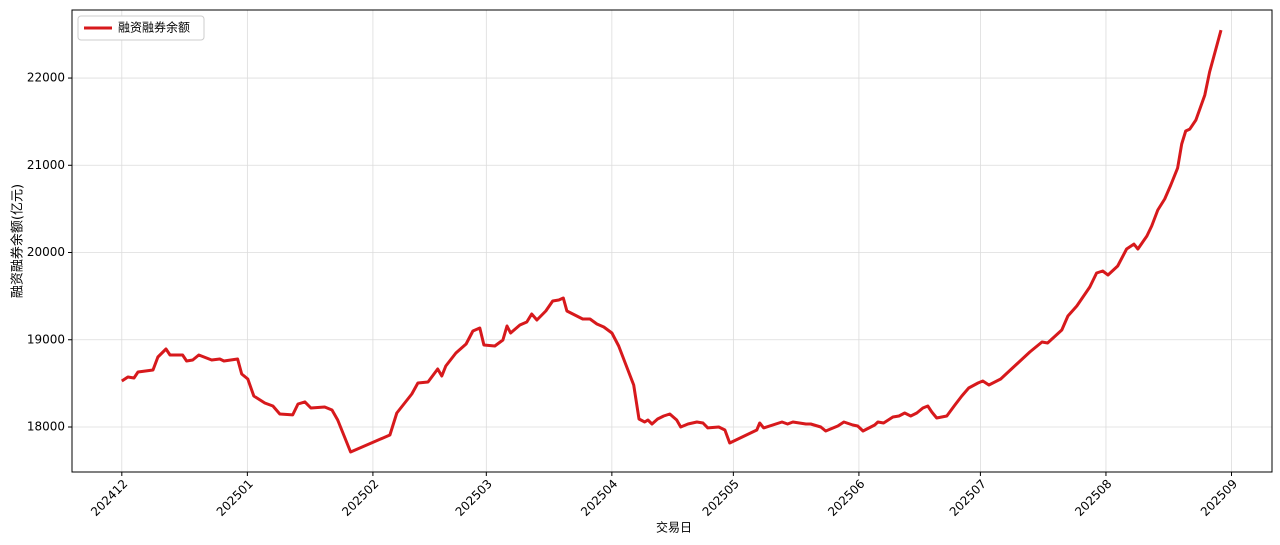  What do you see at coordinates (1093, 498) in the screenshot?
I see `x-tick-label: 202508` at bounding box center [1093, 498].